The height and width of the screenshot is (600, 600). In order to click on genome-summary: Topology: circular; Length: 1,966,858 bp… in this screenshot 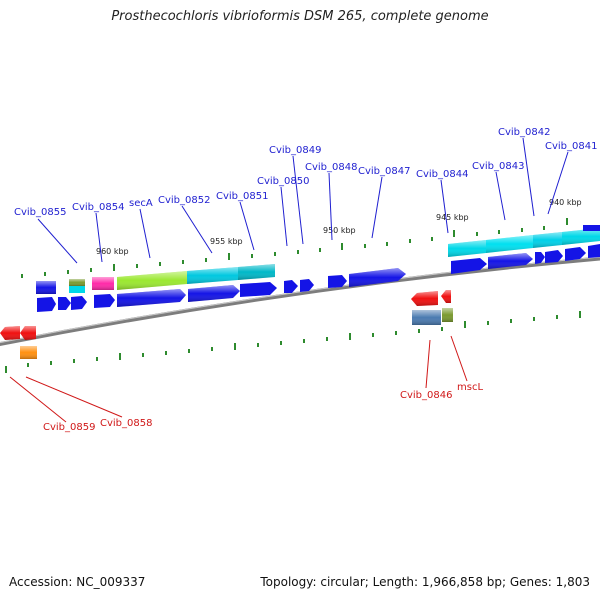, I will do `click(425, 582)`.